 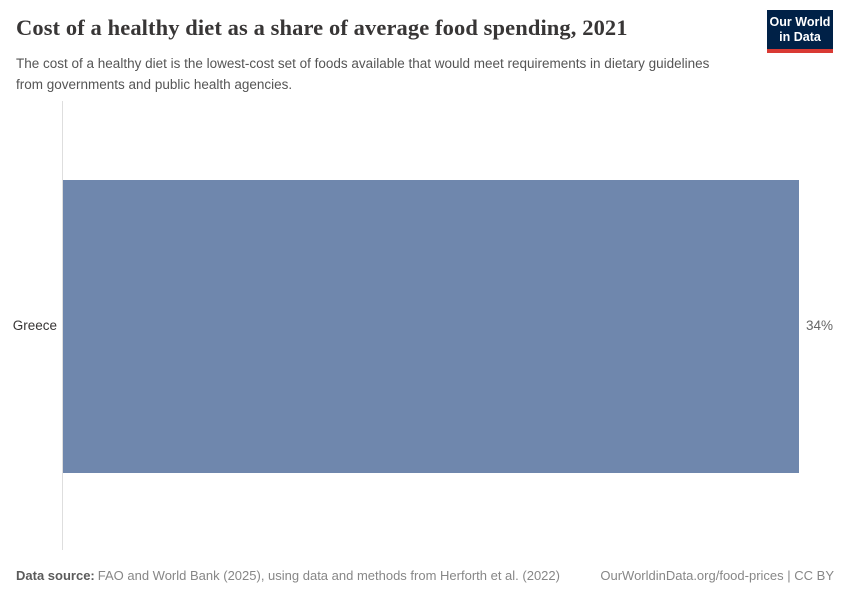 I want to click on category-label-greece: Greece, so click(x=34, y=325).